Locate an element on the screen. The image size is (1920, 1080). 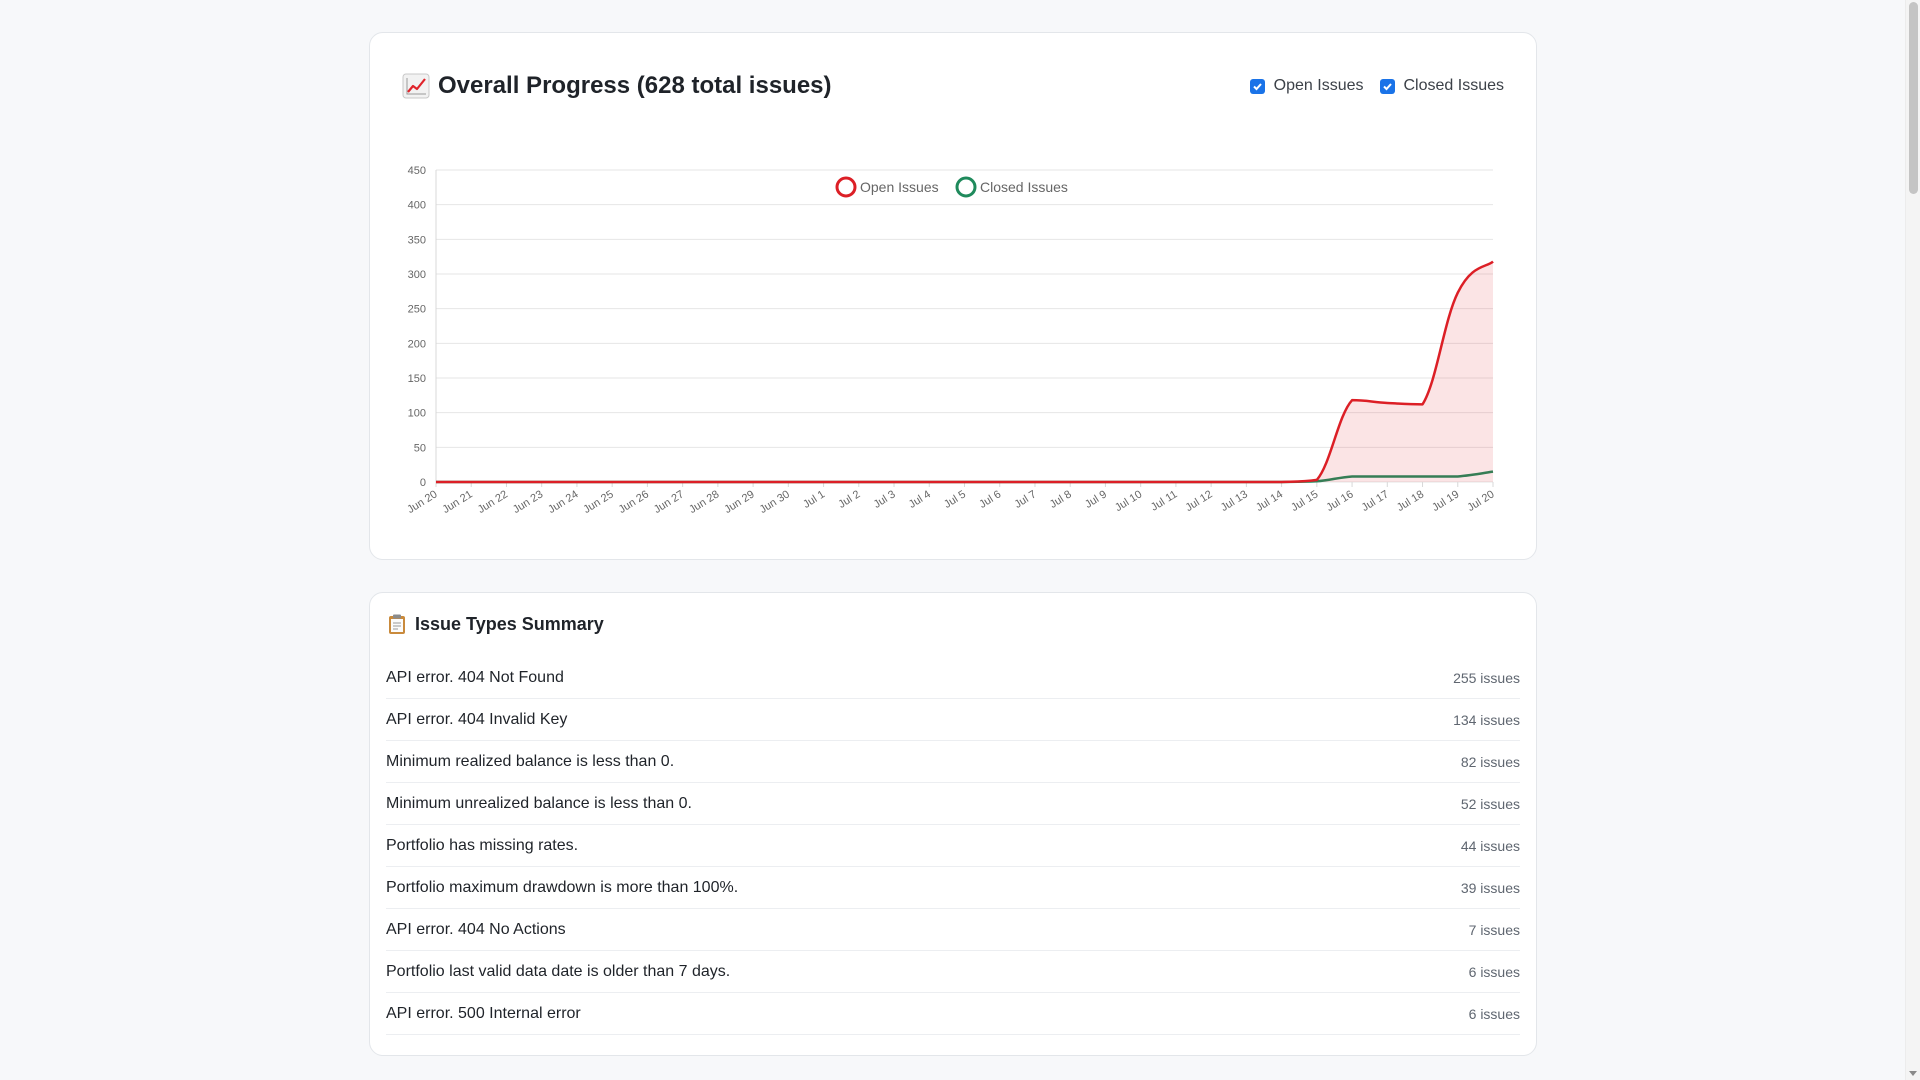
x-tick-label: Jul 20 is located at coordinates (1480, 501).